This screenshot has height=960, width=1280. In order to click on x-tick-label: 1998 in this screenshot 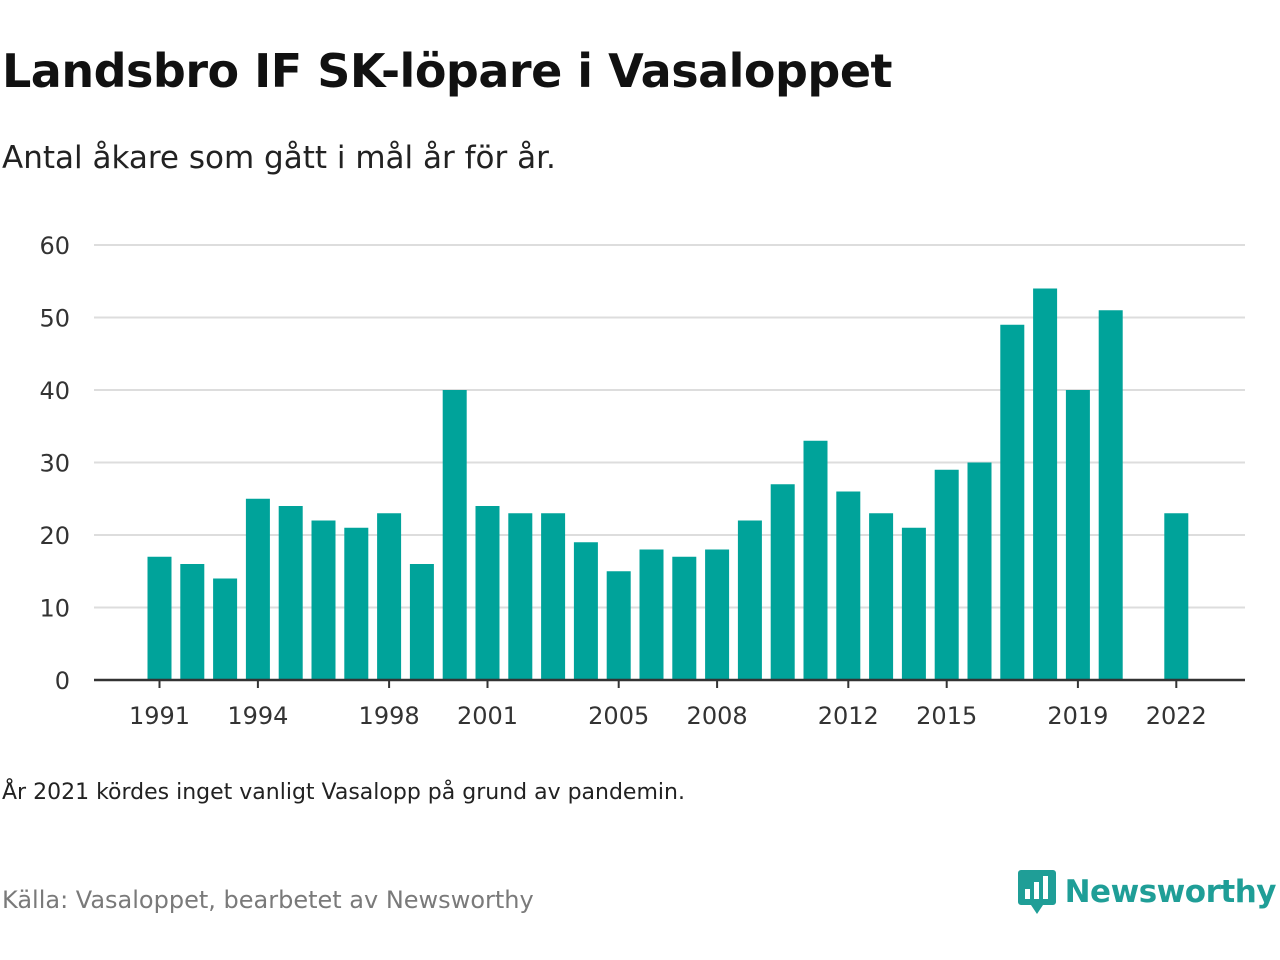, I will do `click(389, 716)`.